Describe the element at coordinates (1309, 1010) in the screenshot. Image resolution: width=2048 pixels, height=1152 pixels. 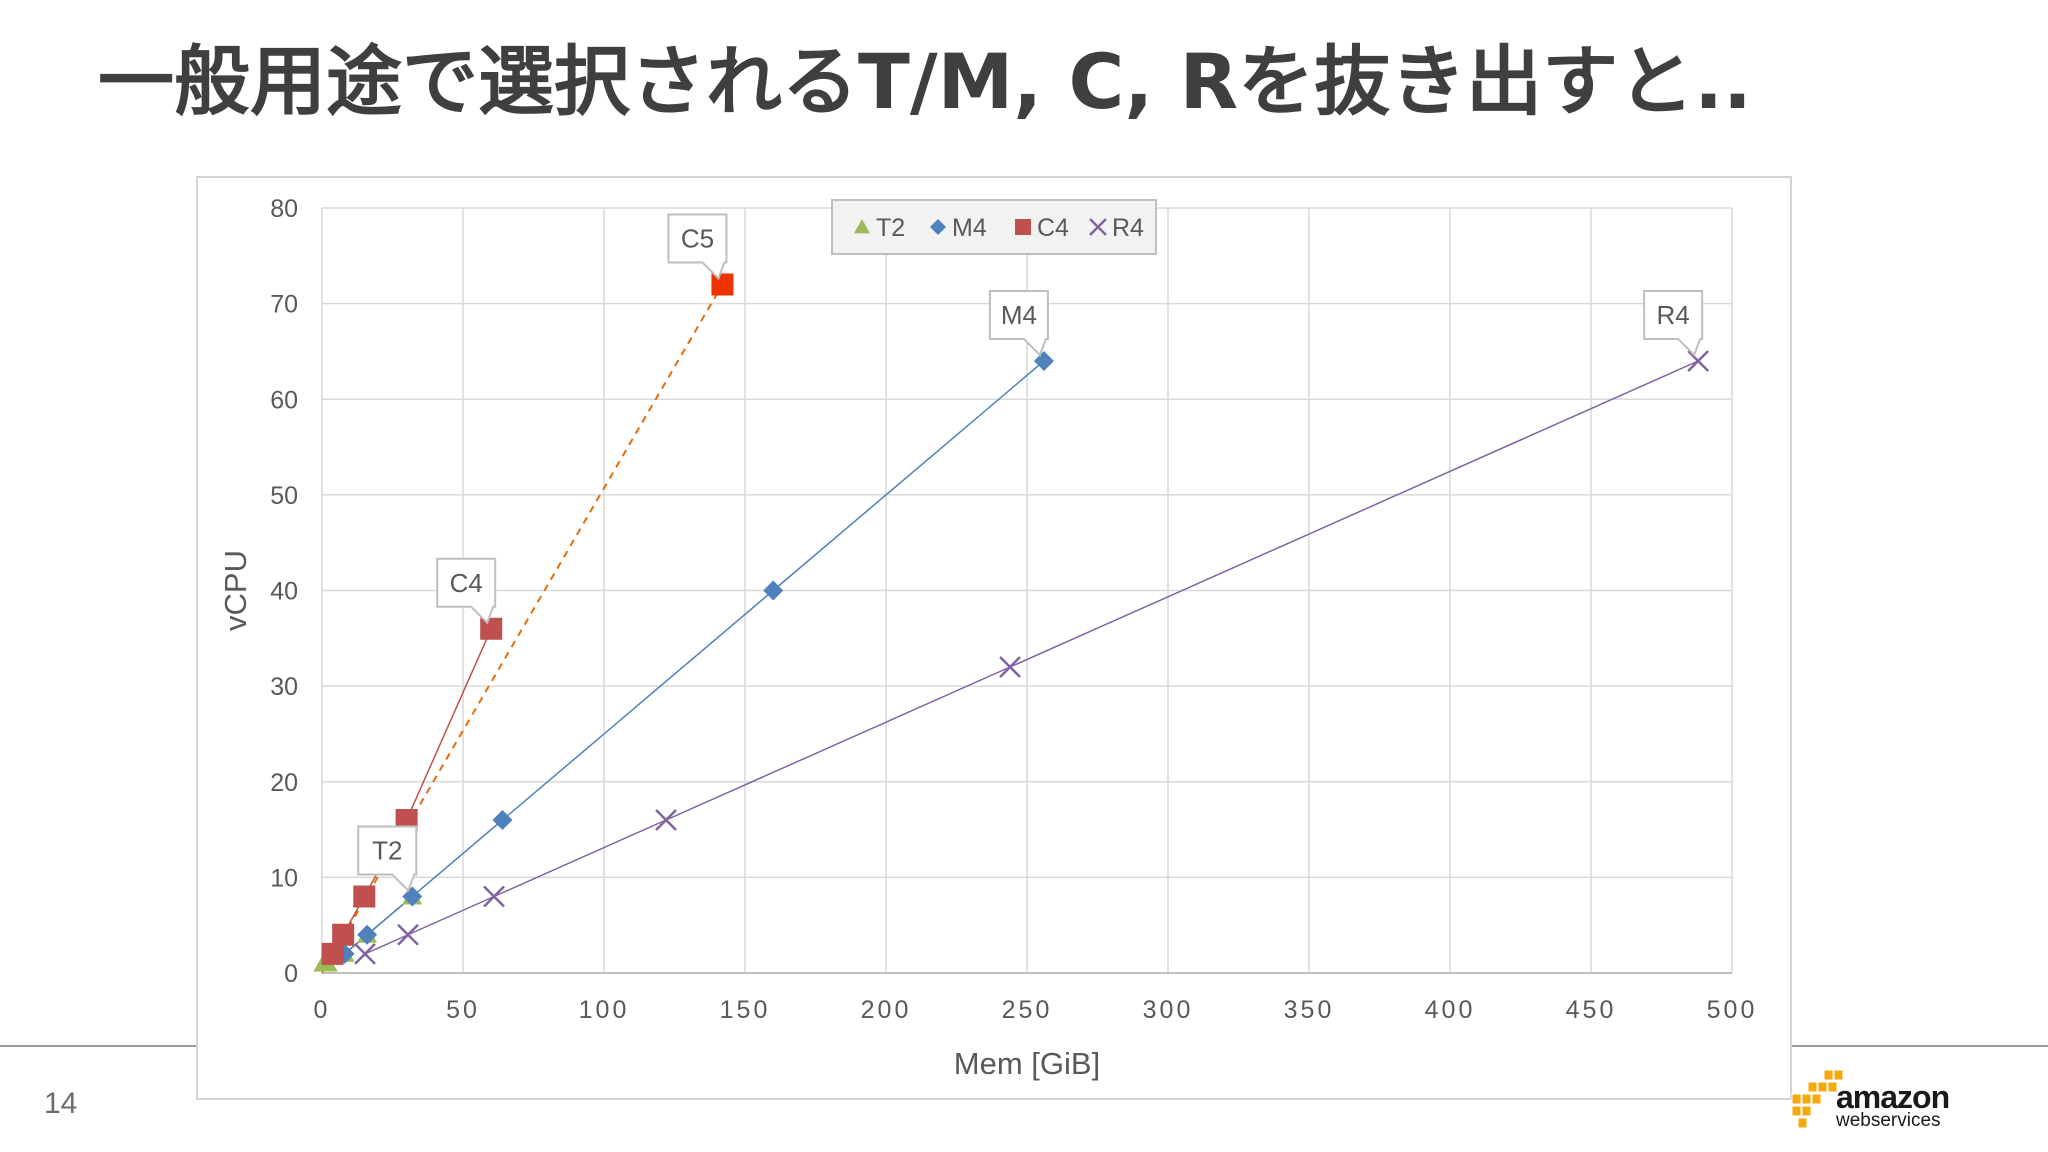
I see `x-tick-label: 350` at that location.